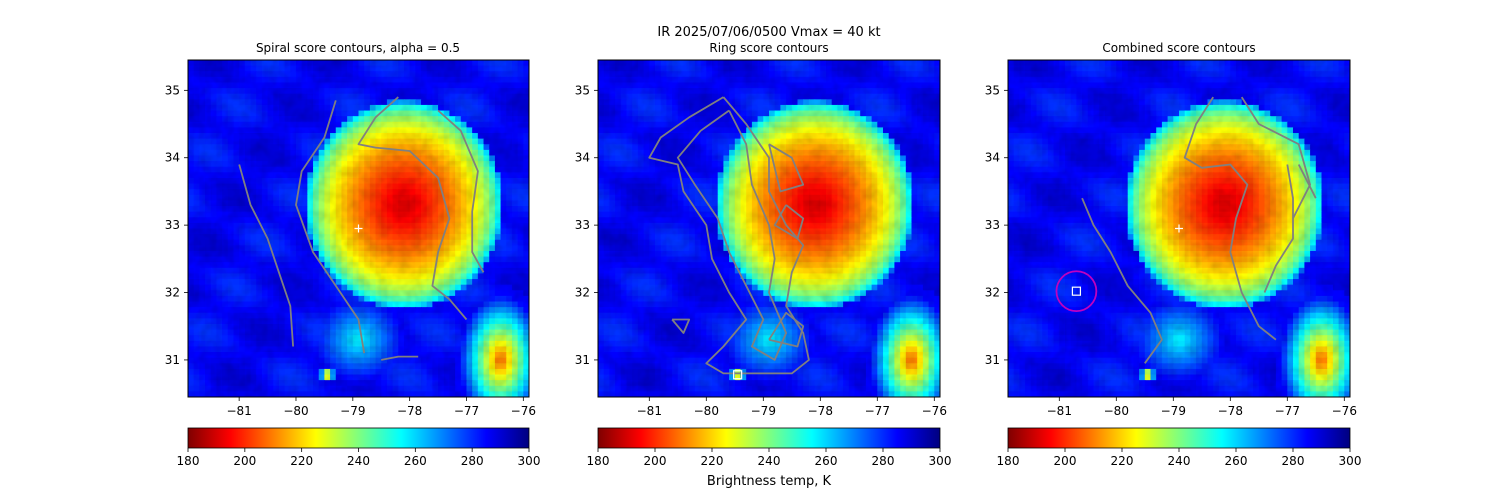  I want to click on colorbar-gradient, so click(358, 438).